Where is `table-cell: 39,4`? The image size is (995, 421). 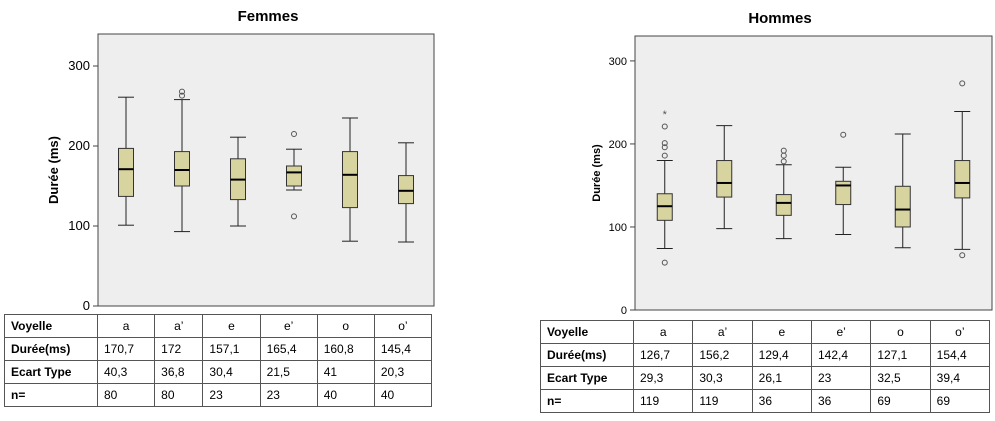 table-cell: 39,4 is located at coordinates (960, 378).